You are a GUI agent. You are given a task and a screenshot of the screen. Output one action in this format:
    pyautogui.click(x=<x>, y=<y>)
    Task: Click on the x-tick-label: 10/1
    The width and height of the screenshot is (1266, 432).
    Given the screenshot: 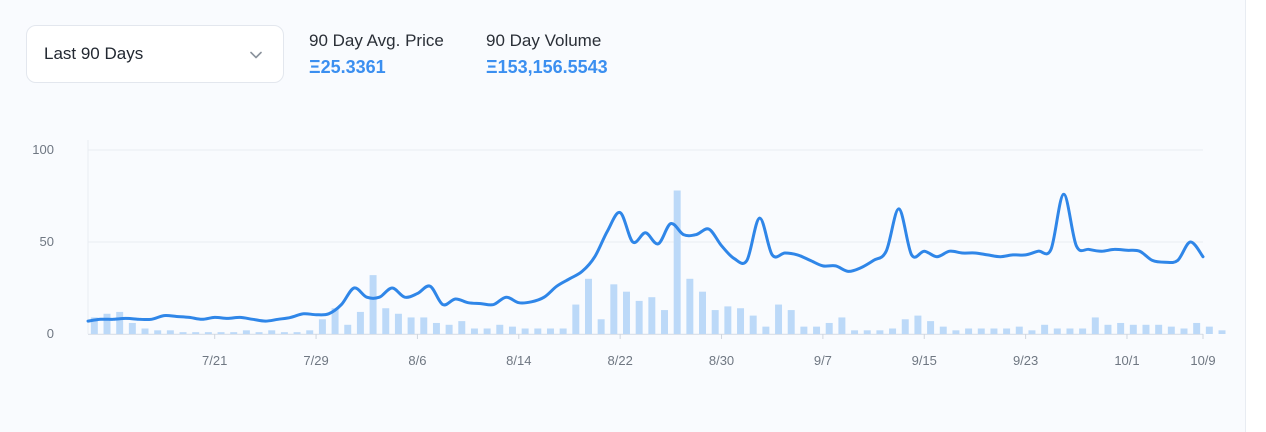 What is the action you would take?
    pyautogui.click(x=1126, y=360)
    